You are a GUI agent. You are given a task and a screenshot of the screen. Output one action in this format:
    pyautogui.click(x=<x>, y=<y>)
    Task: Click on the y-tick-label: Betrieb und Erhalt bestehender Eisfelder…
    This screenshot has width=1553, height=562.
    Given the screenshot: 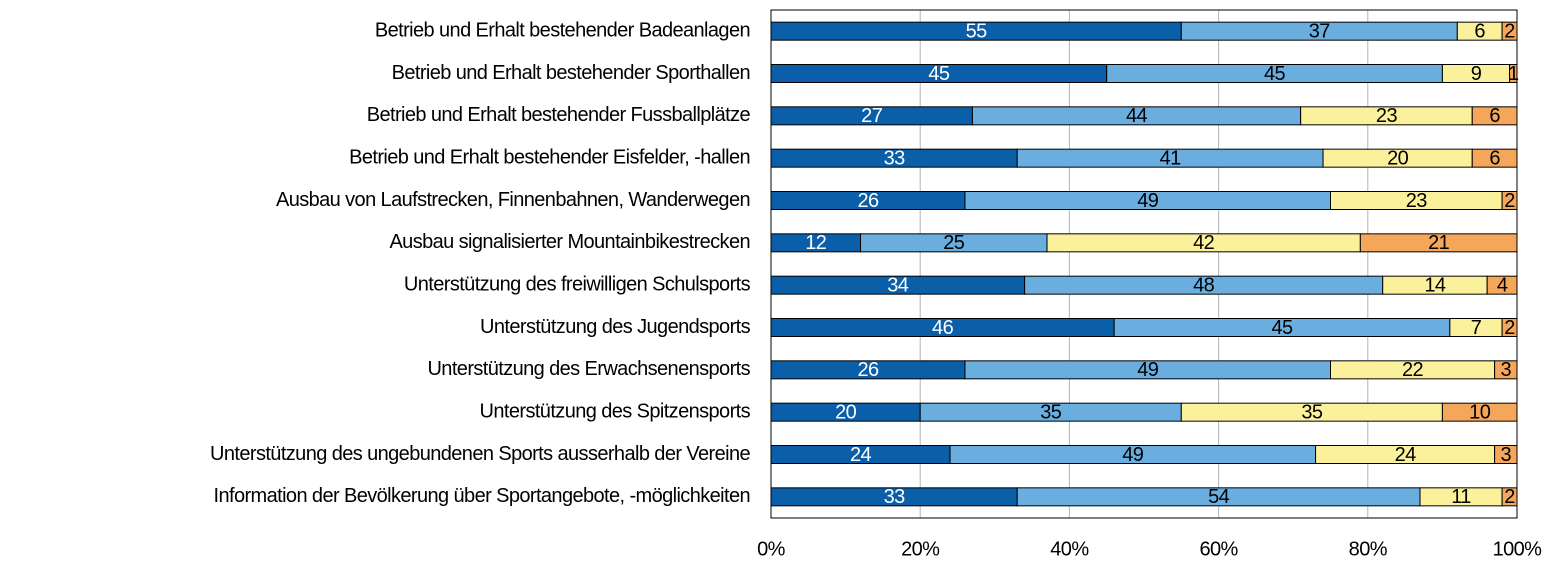 What is the action you would take?
    pyautogui.click(x=549, y=157)
    